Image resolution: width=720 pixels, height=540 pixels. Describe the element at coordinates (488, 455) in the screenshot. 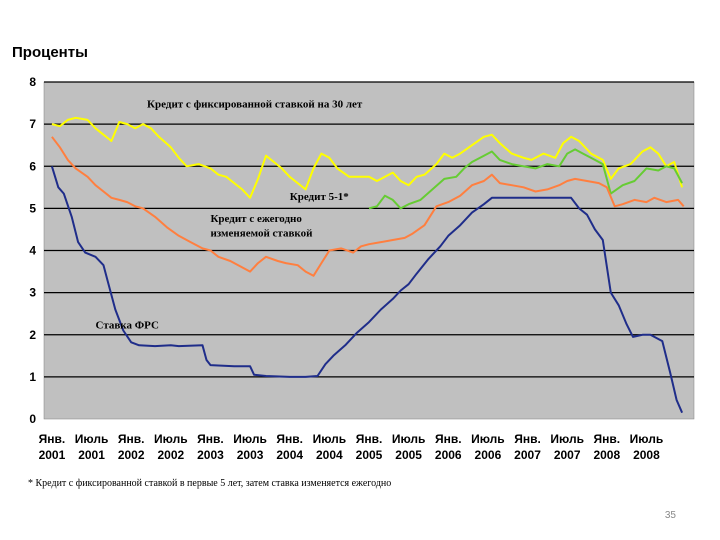

I see `x-tick-label-11-line2: 2006` at that location.